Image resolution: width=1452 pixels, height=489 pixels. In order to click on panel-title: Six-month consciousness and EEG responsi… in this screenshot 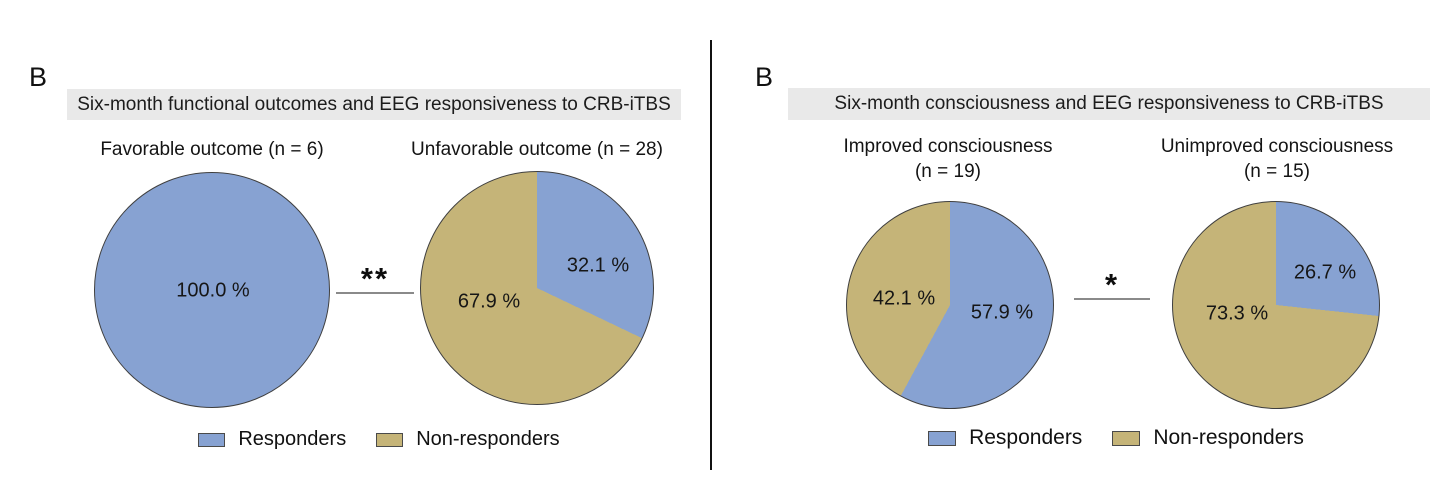, I will do `click(1109, 104)`.